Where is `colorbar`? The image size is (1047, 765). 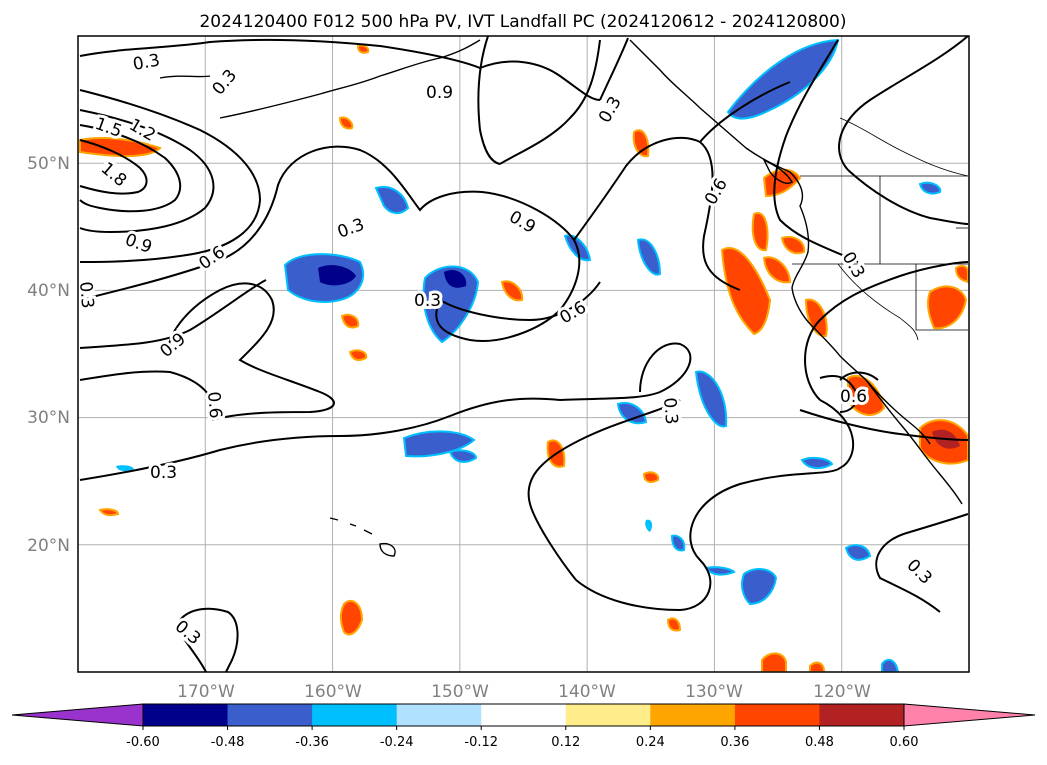 colorbar is located at coordinates (523, 715).